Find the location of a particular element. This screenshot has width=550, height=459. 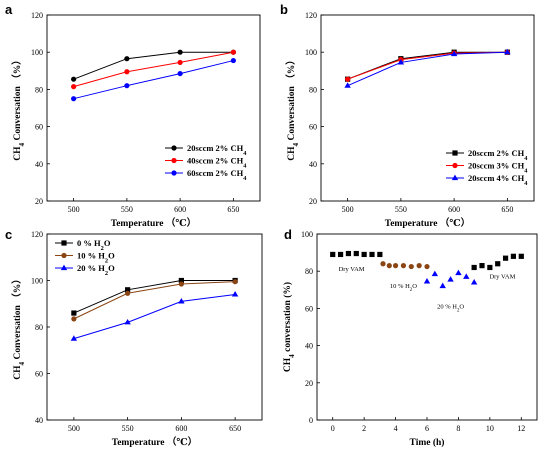

x-tick-label: 10 is located at coordinates (490, 428).